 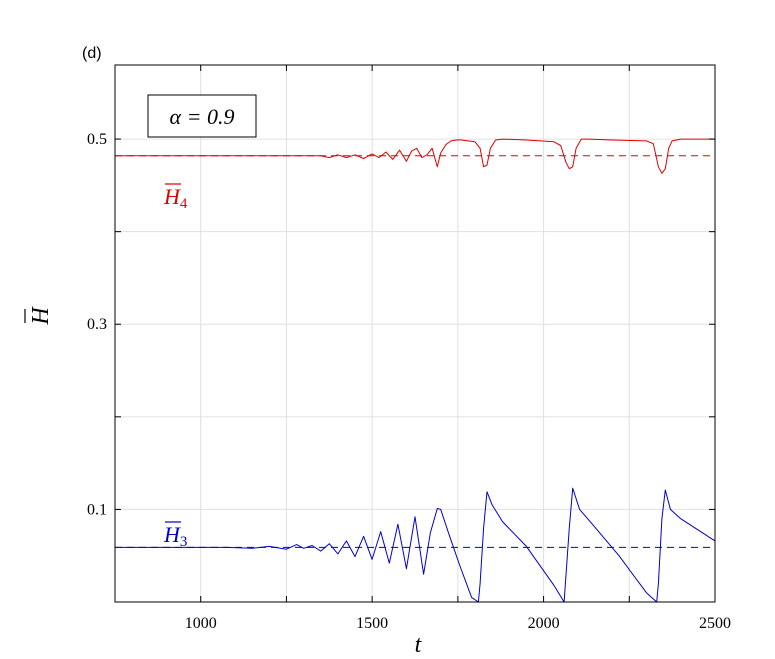 What do you see at coordinates (415, 156) in the screenshot?
I see `series-line-h4` at bounding box center [415, 156].